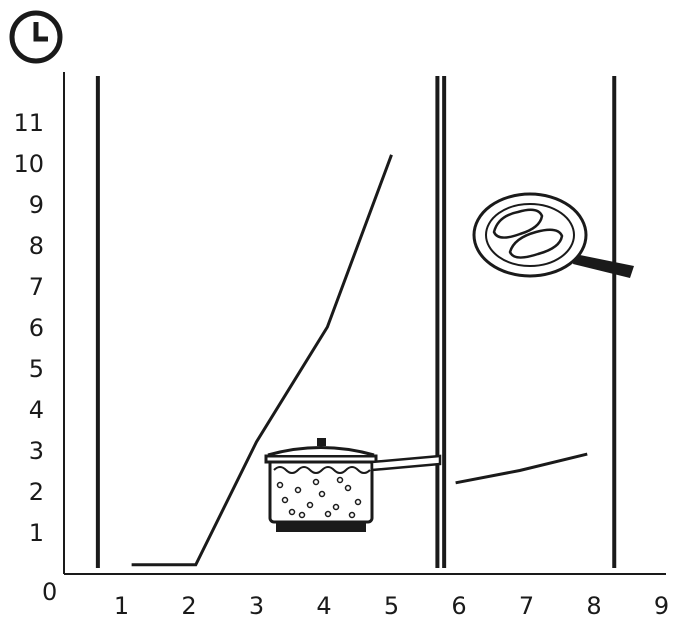 The width and height of the screenshot is (675, 632). Describe the element at coordinates (661, 606) in the screenshot. I see `x-tick-label: 9` at that location.